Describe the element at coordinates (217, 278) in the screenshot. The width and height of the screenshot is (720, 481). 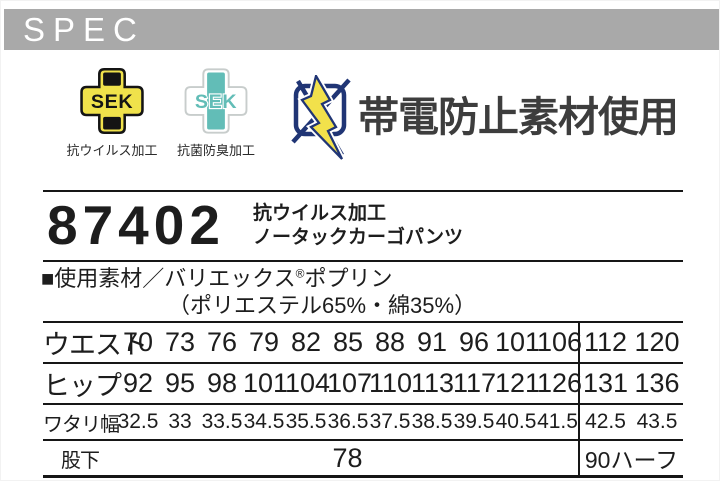
I see `material-heading: ■使用素材／バリエックス®ポプリン` at that location.